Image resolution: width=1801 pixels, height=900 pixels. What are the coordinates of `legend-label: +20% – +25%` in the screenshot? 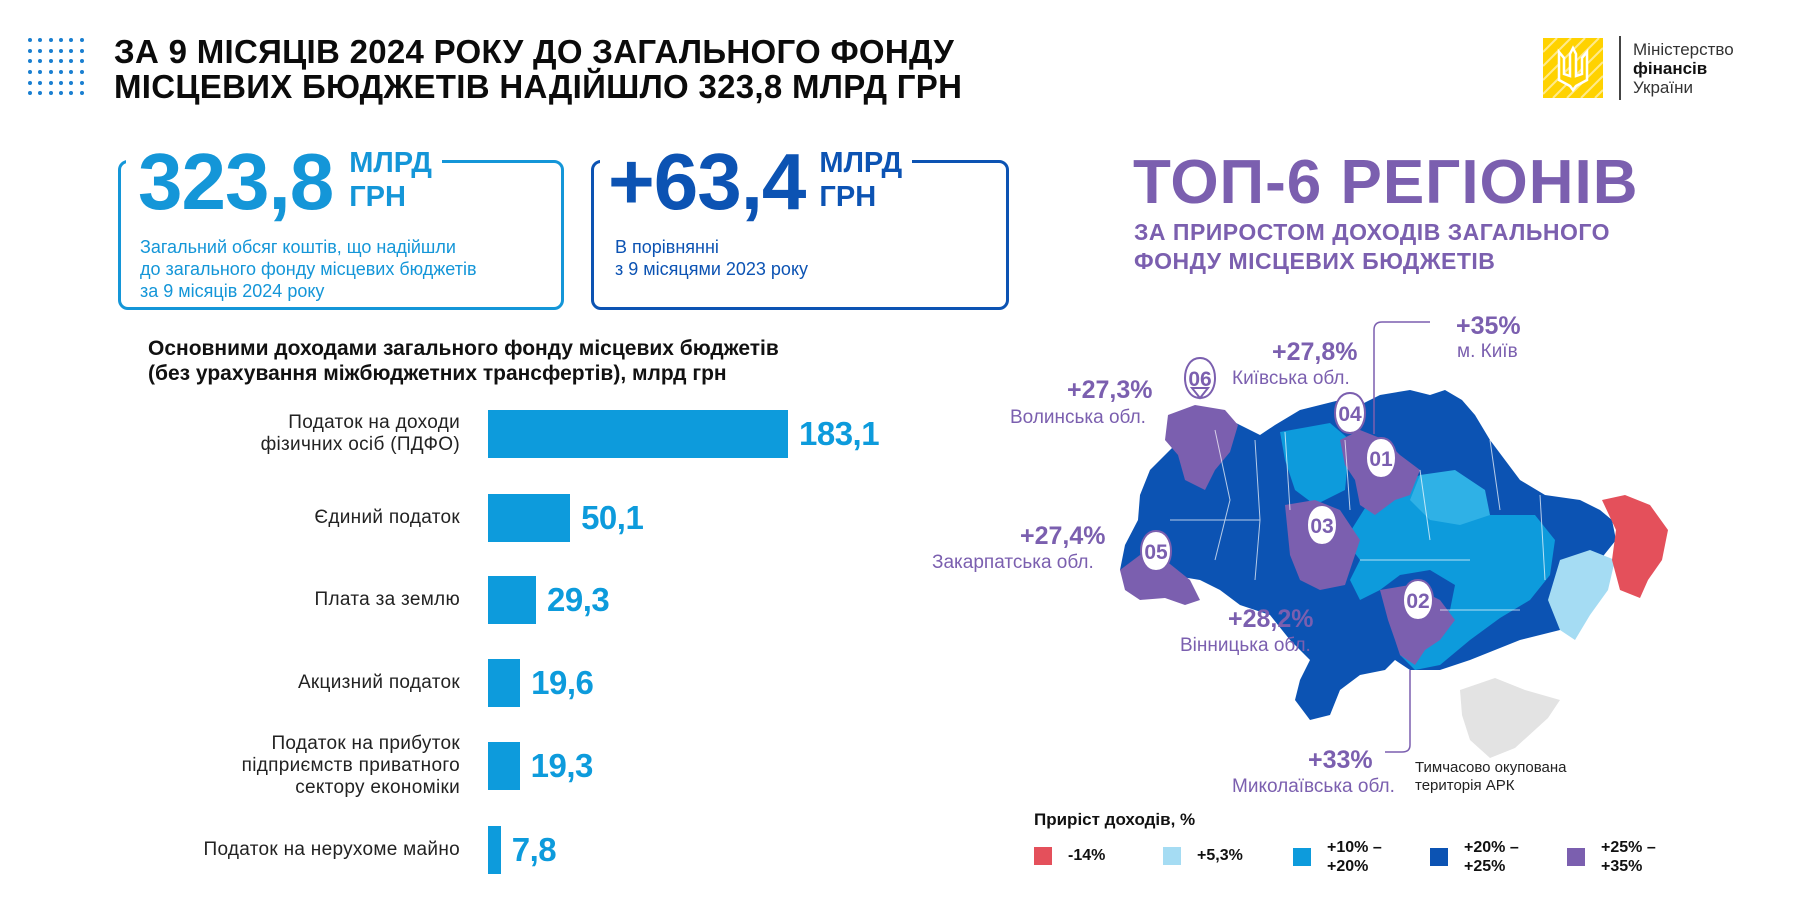 It's located at (1491, 857).